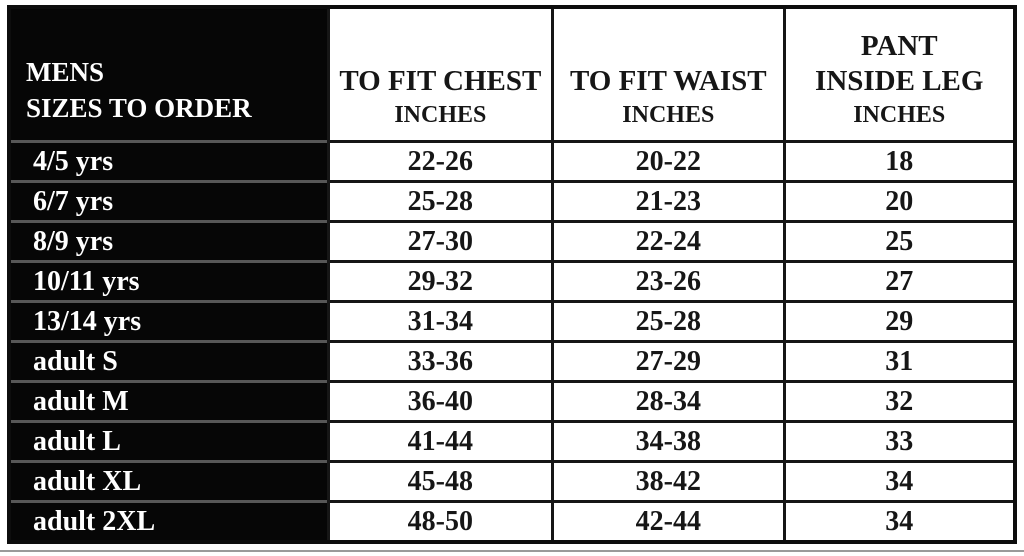 The width and height of the screenshot is (1024, 556). I want to click on leg-cell: 20, so click(897, 200).